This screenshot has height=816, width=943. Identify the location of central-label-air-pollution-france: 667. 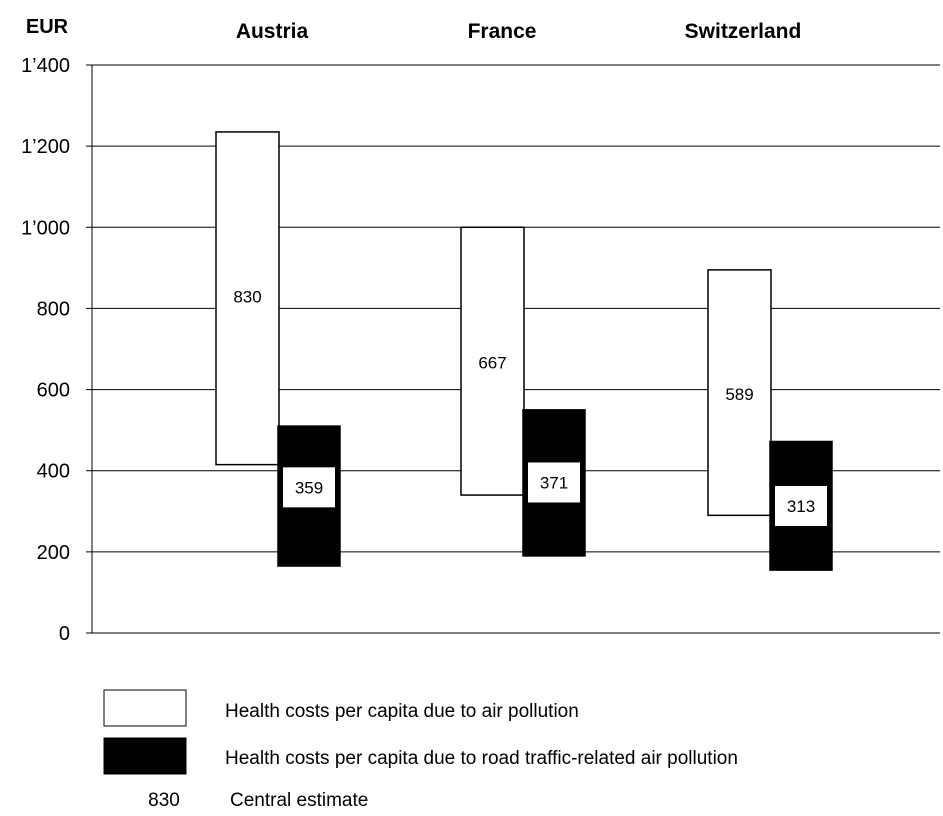
(492, 362).